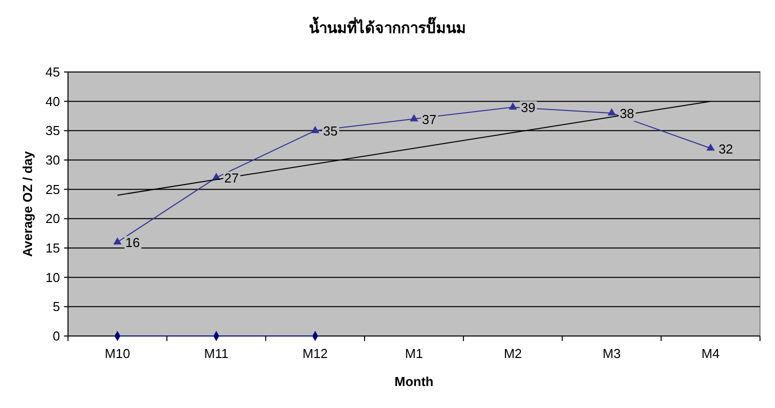 The width and height of the screenshot is (775, 408). What do you see at coordinates (726, 148) in the screenshot?
I see `data-label: 32` at bounding box center [726, 148].